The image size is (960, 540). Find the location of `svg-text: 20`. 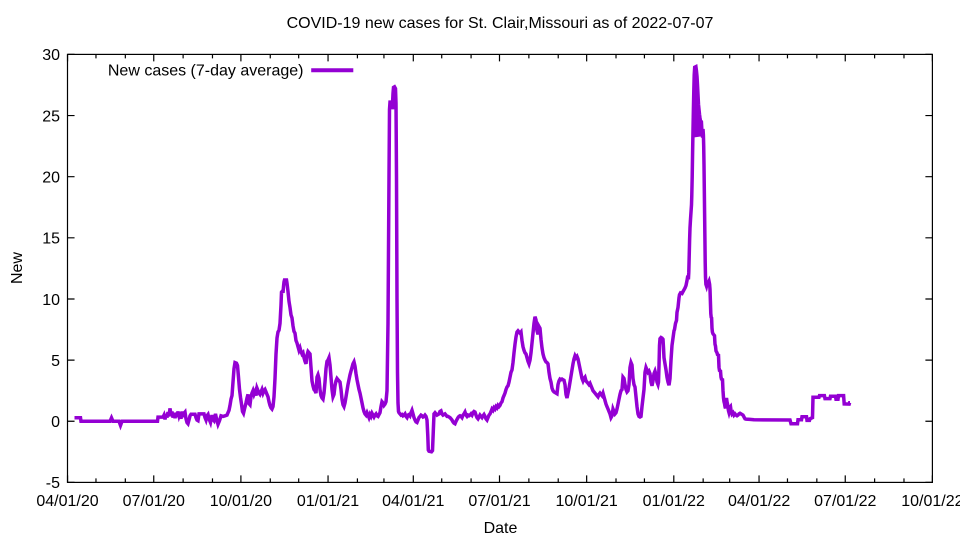

svg-text: 20 is located at coordinates (51, 178).